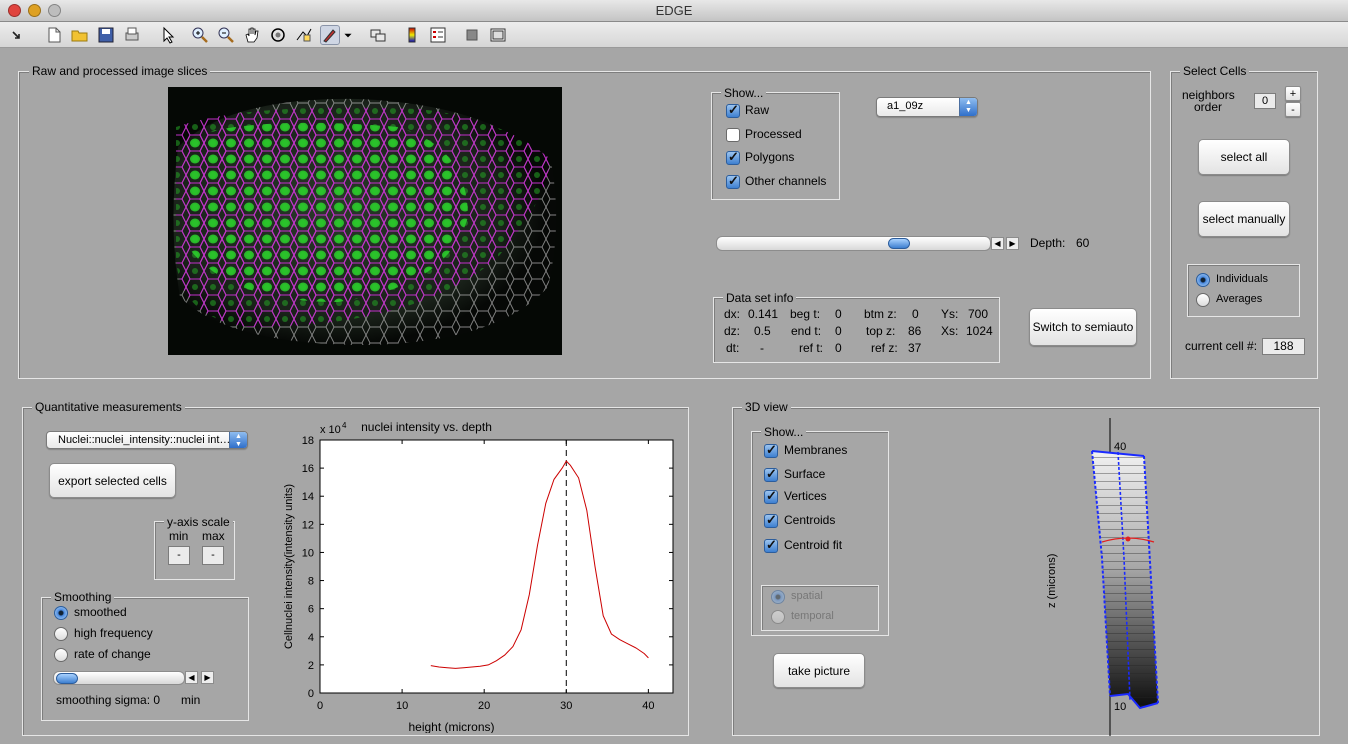 The height and width of the screenshot is (744, 1348). I want to click on neighbors-order-field: 0, so click(1265, 101).